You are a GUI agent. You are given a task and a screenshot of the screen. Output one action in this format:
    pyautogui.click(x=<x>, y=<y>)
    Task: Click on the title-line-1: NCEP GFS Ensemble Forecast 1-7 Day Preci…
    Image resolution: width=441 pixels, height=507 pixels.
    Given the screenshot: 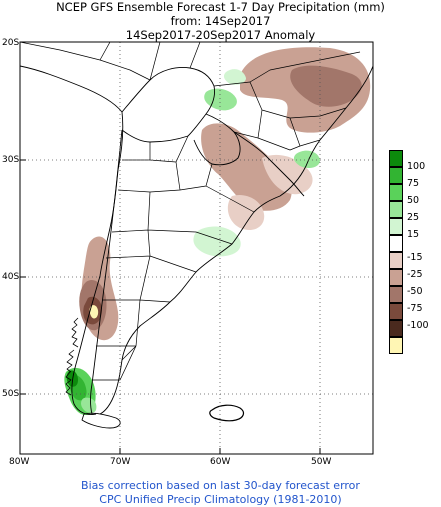 What is the action you would take?
    pyautogui.click(x=220, y=7)
    